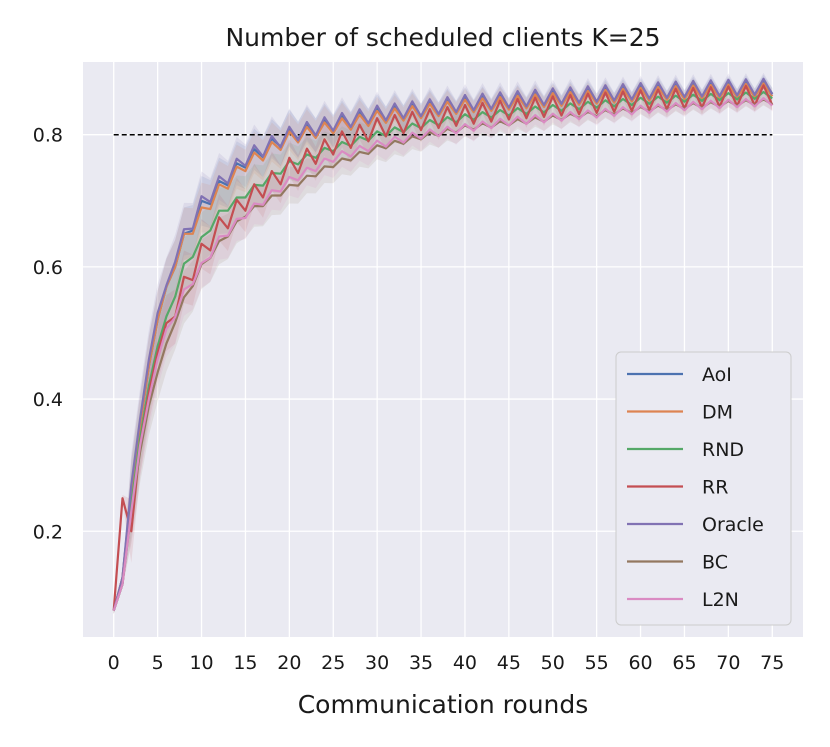 The image size is (830, 747). Describe the element at coordinates (509, 663) in the screenshot. I see `x-tick-label: 45` at that location.